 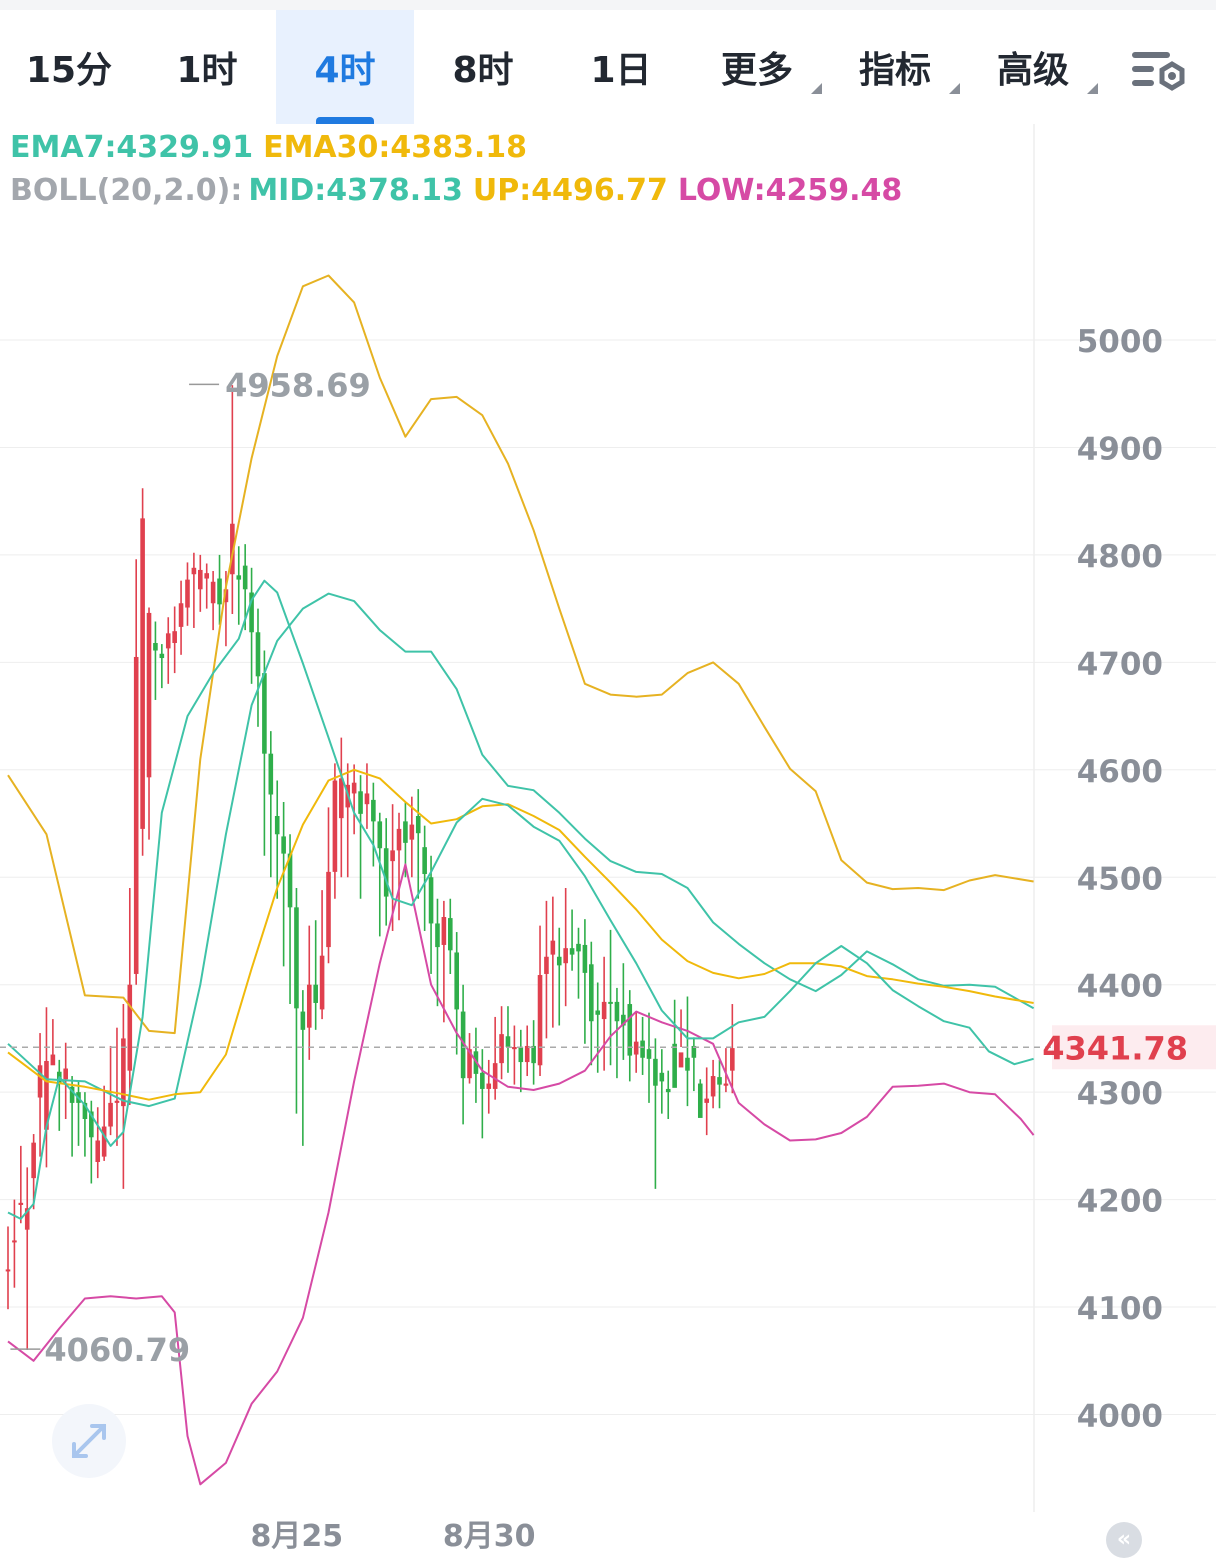 What do you see at coordinates (395, 147) in the screenshot?
I see `ema30-value: EMA30:4383.18` at bounding box center [395, 147].